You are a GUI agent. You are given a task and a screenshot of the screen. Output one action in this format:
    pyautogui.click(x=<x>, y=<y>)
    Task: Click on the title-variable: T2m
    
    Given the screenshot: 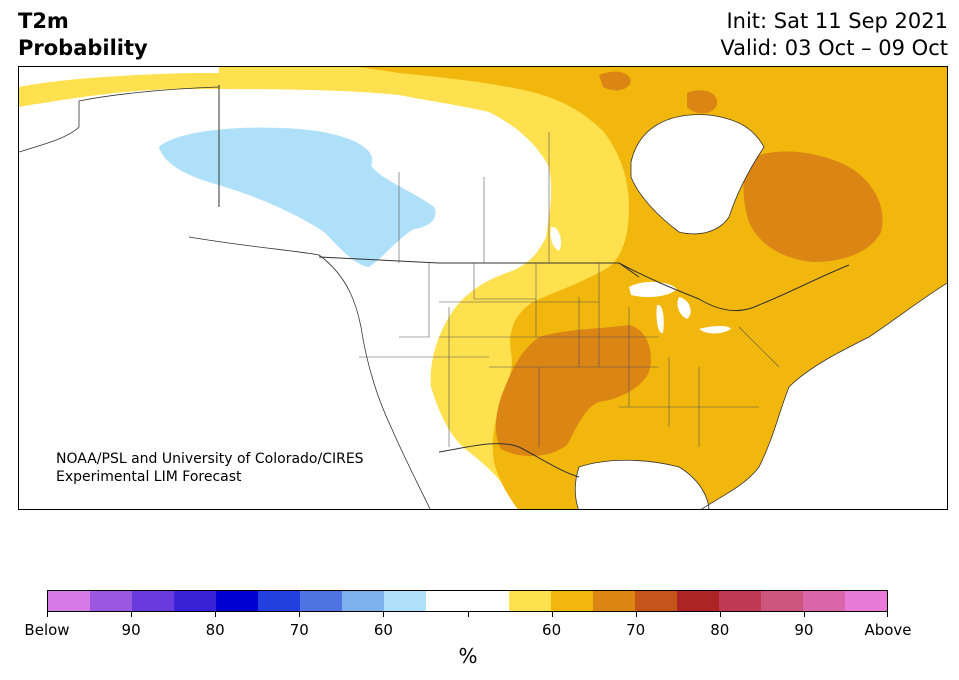 What is the action you would take?
    pyautogui.click(x=43, y=21)
    